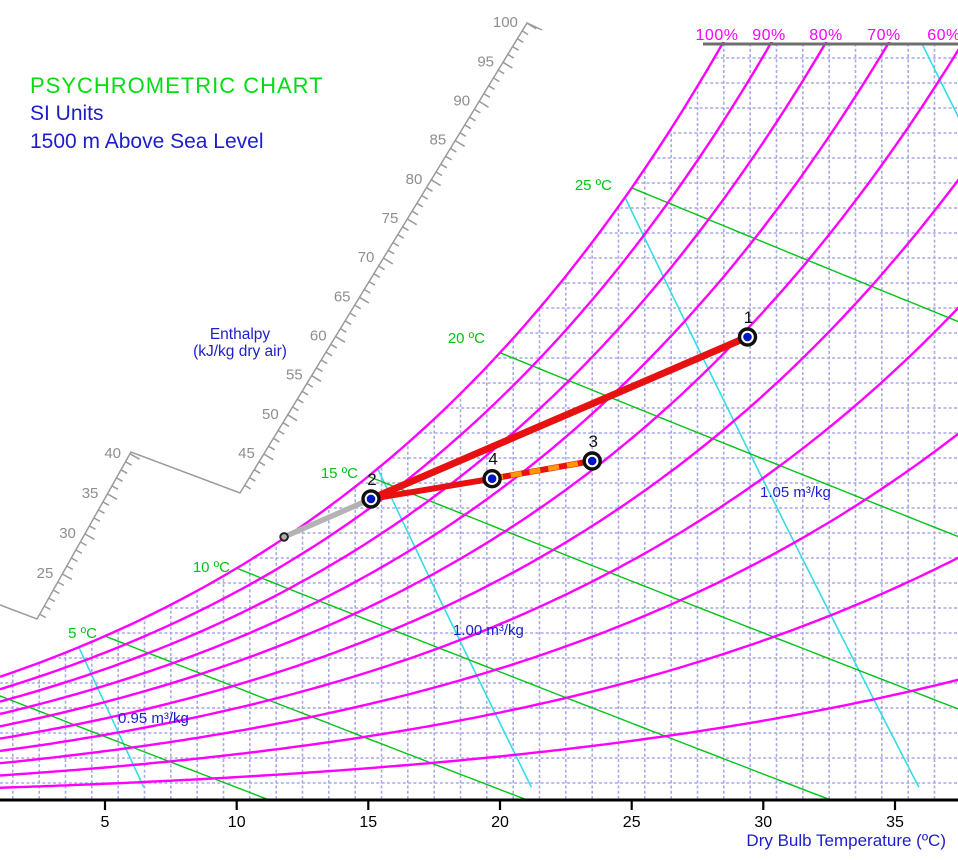  I want to click on enthalpy-tick-label-25: 25, so click(45, 573).